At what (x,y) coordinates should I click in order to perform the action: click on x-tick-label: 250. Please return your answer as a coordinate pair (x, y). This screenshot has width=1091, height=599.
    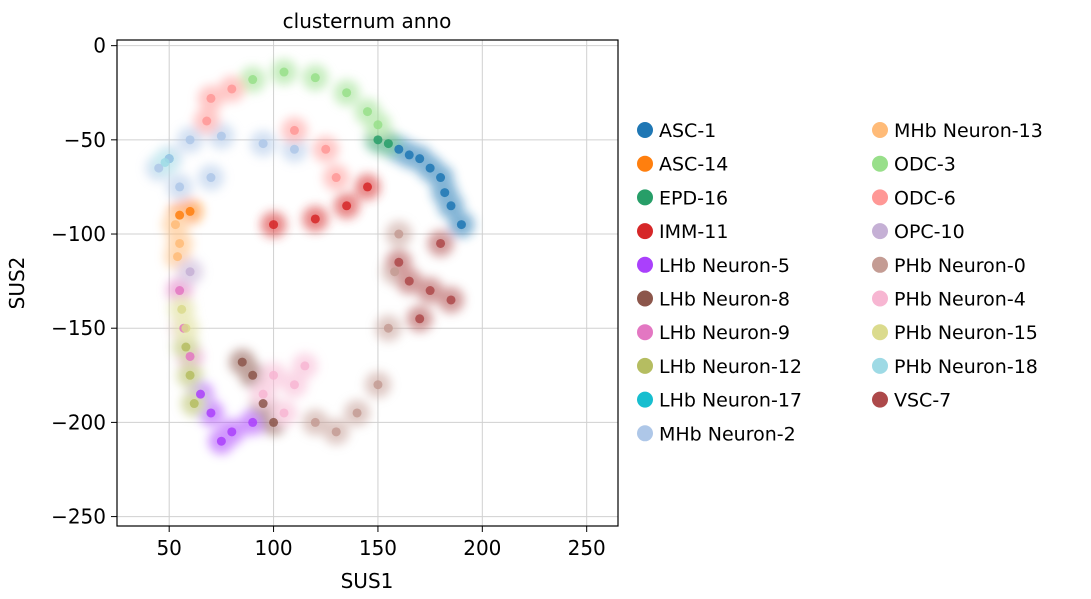
    Looking at the image, I should click on (587, 548).